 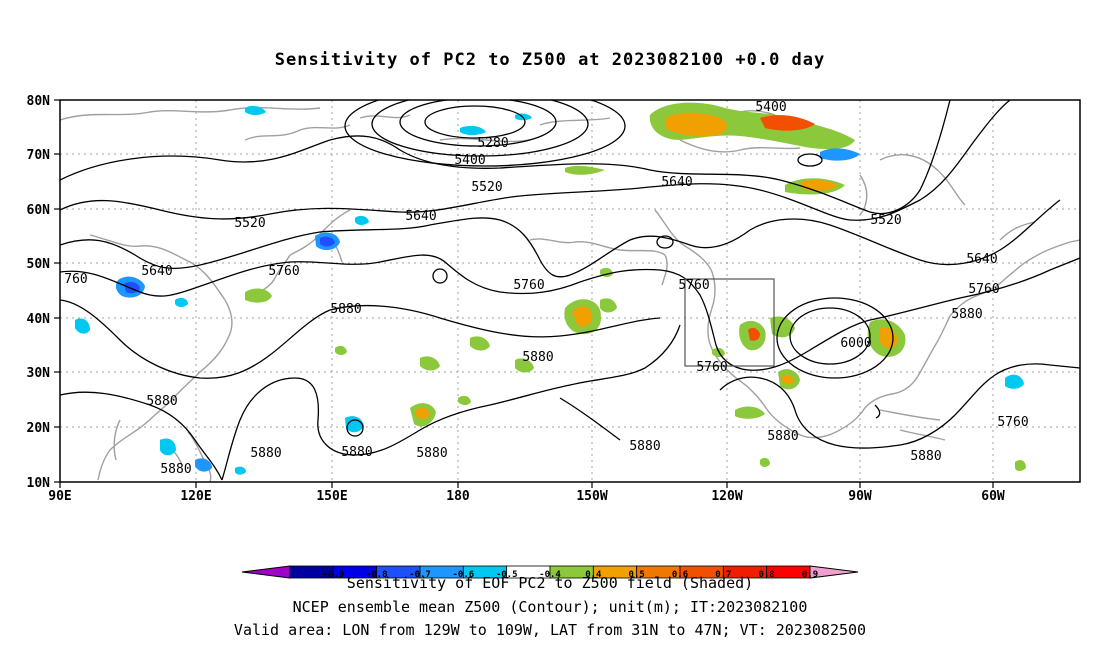 I want to click on lat-label: 10N, so click(x=39, y=483).